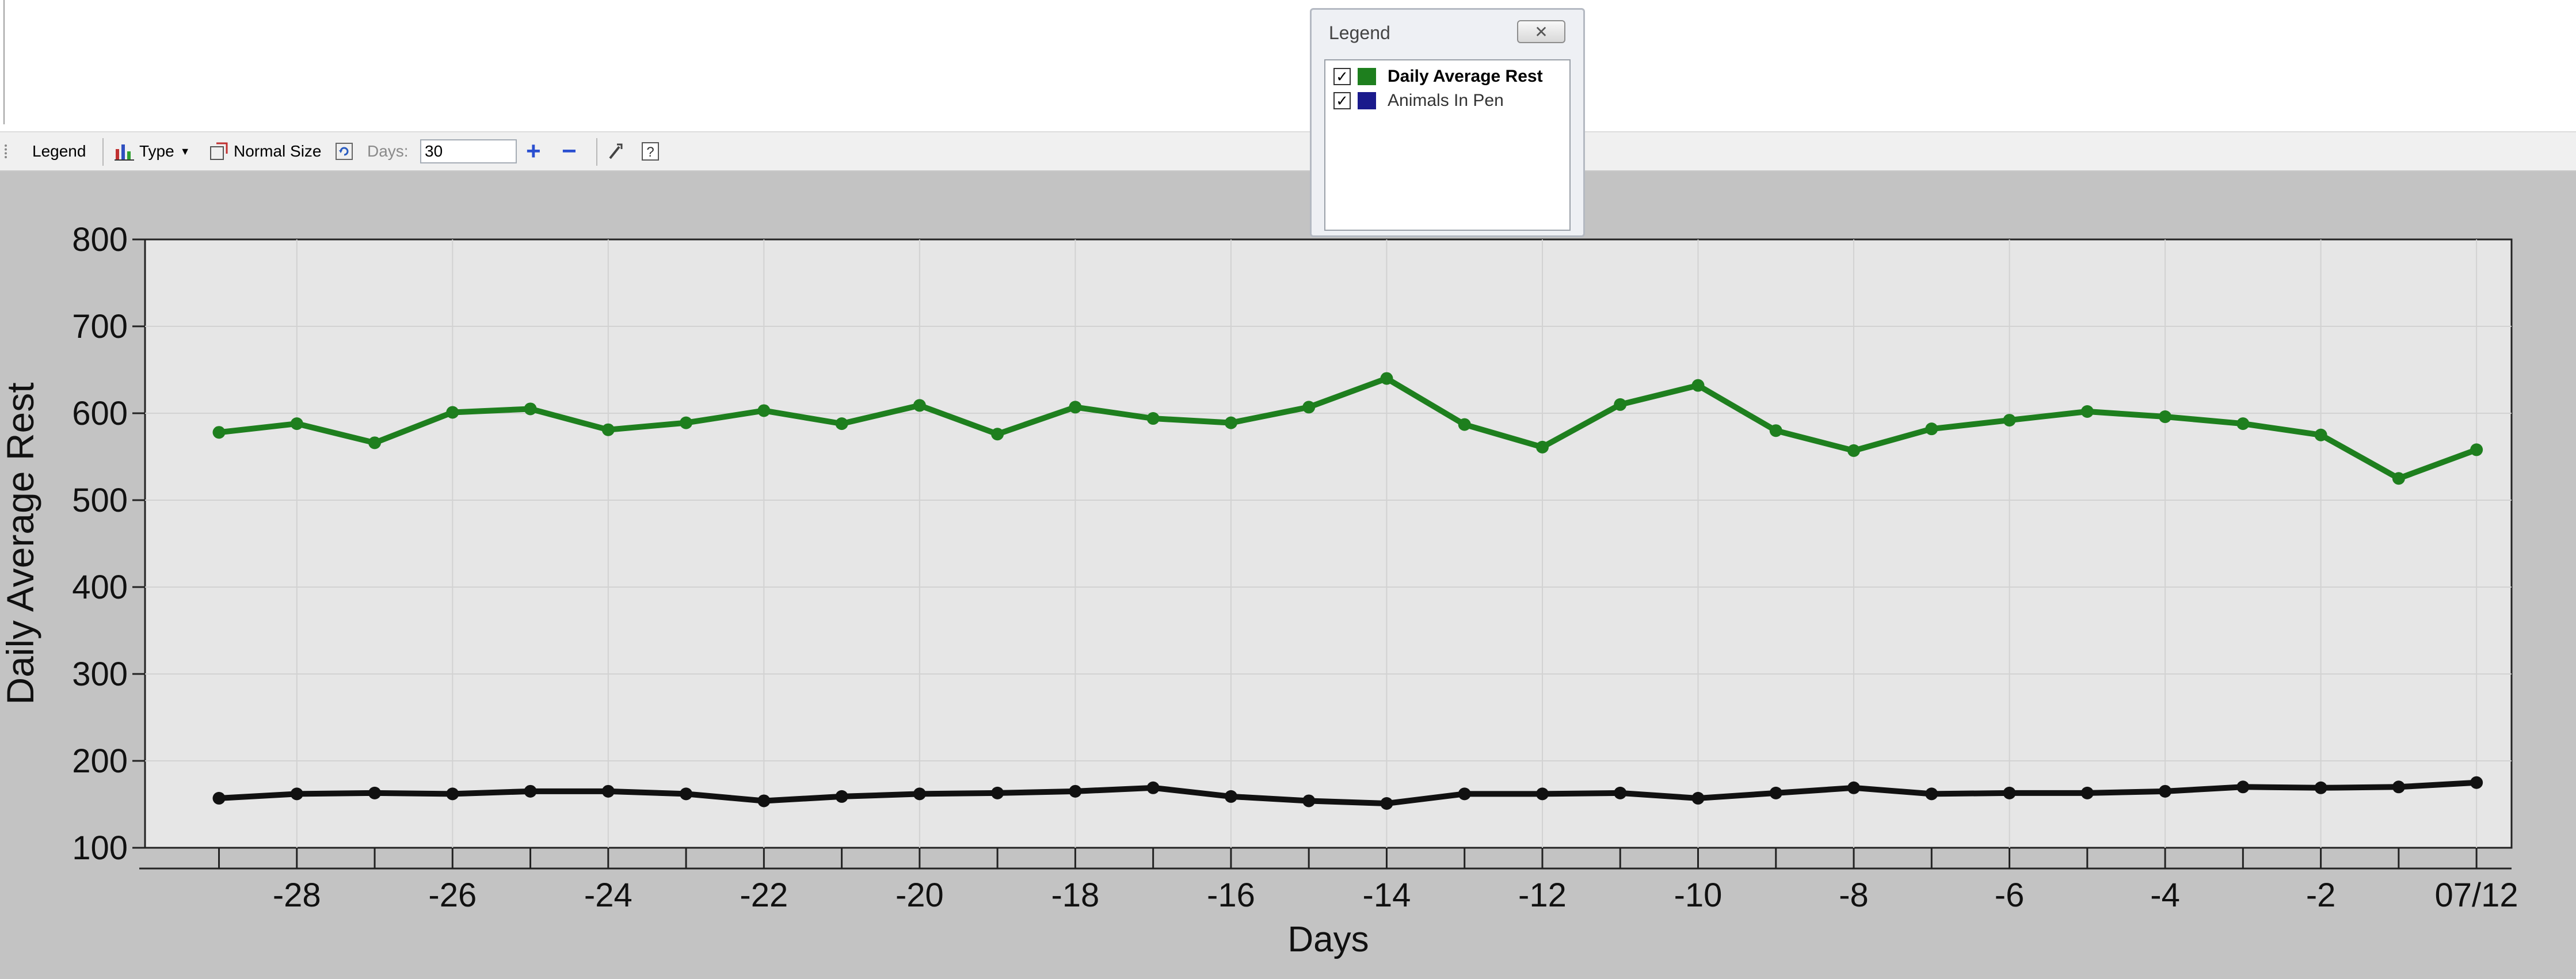 This screenshot has width=2576, height=979. I want to click on x-tick-label: -22, so click(764, 895).